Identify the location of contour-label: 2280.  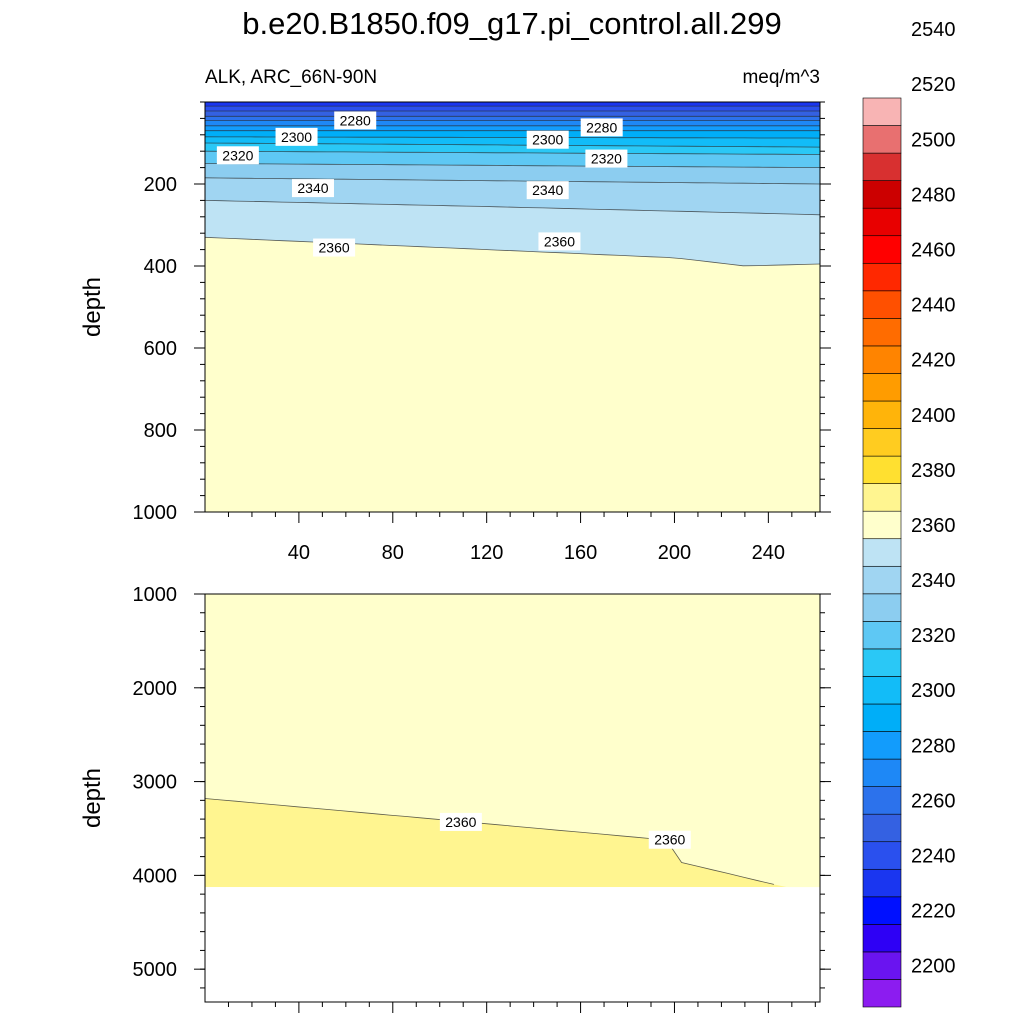
(355, 120).